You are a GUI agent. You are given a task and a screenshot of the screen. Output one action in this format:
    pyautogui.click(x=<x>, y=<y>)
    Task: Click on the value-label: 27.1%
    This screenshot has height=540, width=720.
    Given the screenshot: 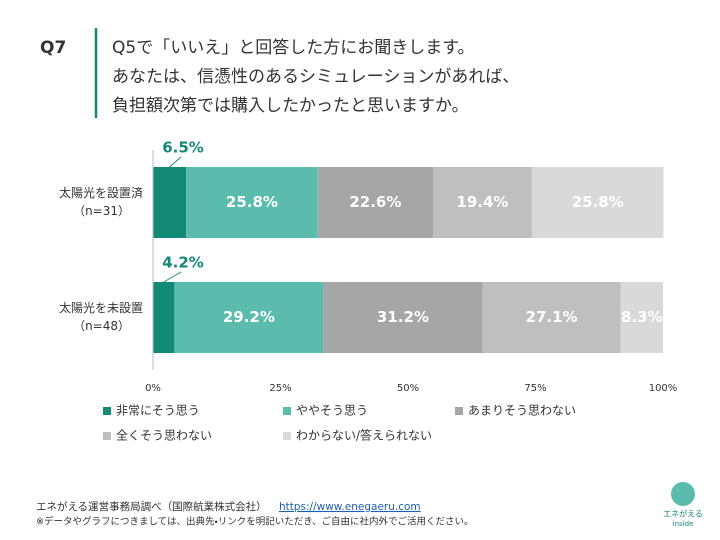 What is the action you would take?
    pyautogui.click(x=552, y=317)
    